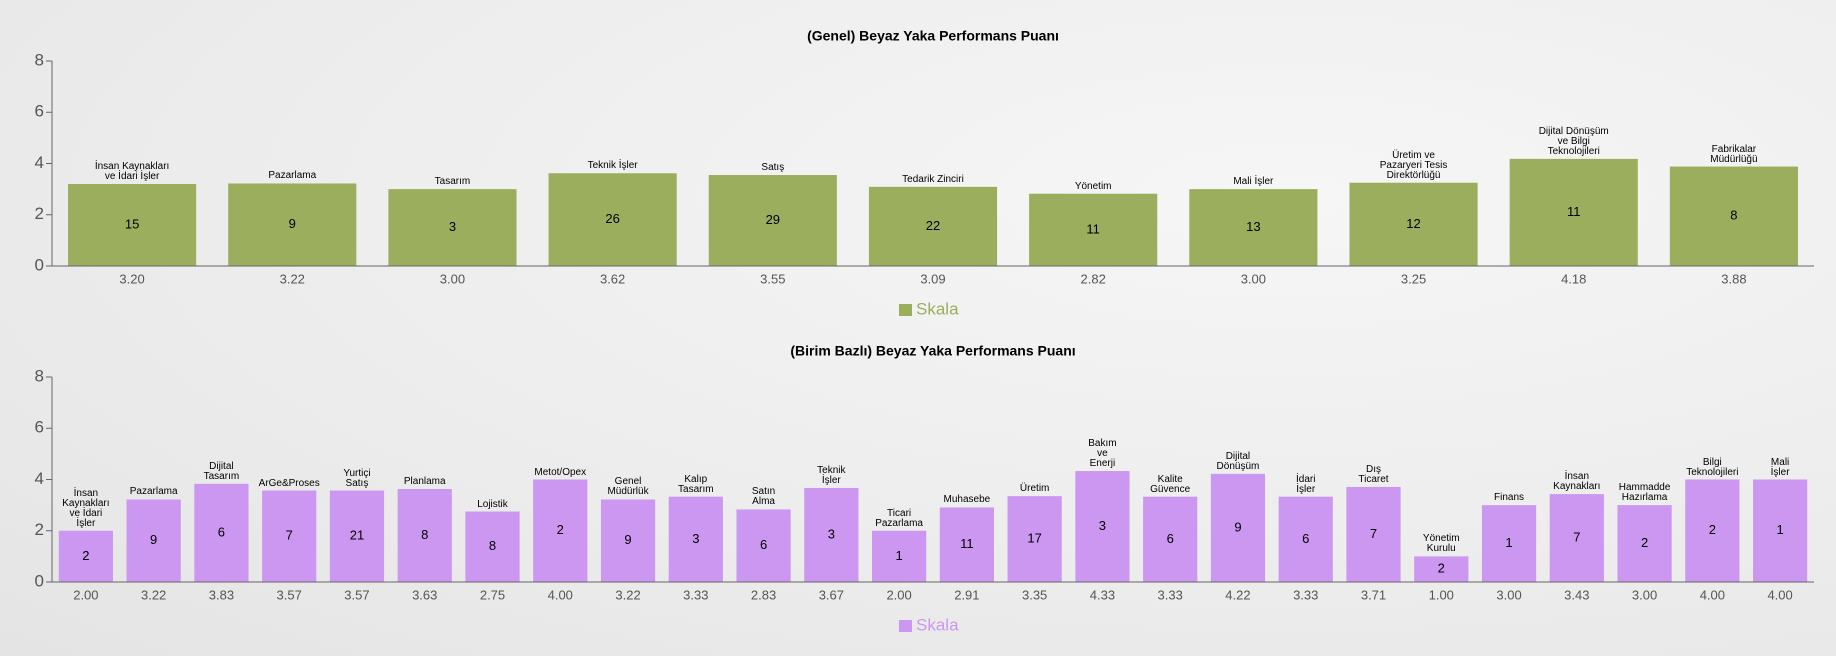  I want to click on category-label-box: Metot/Opex, so click(560, 472).